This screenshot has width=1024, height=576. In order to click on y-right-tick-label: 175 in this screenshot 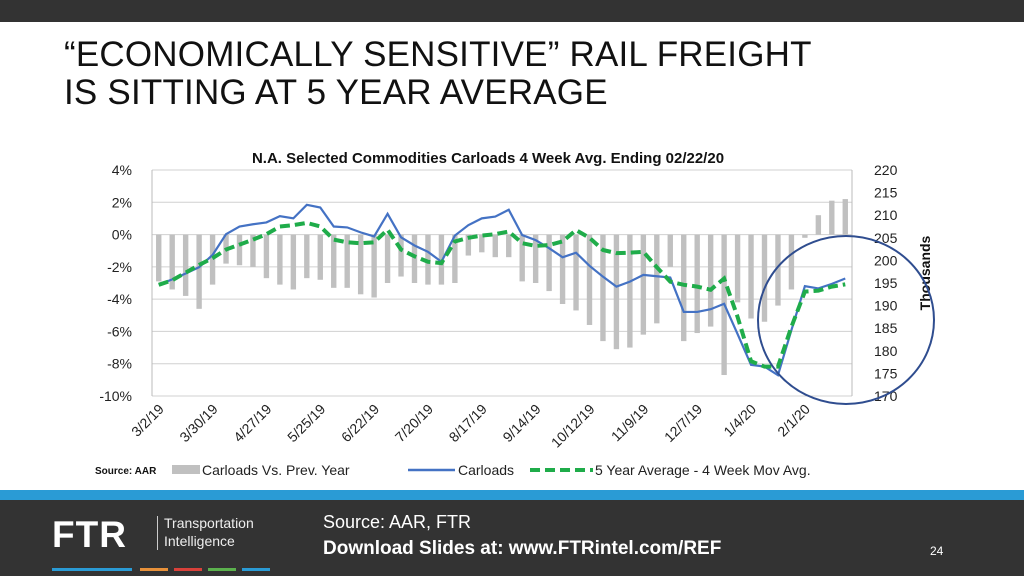, I will do `click(886, 373)`.